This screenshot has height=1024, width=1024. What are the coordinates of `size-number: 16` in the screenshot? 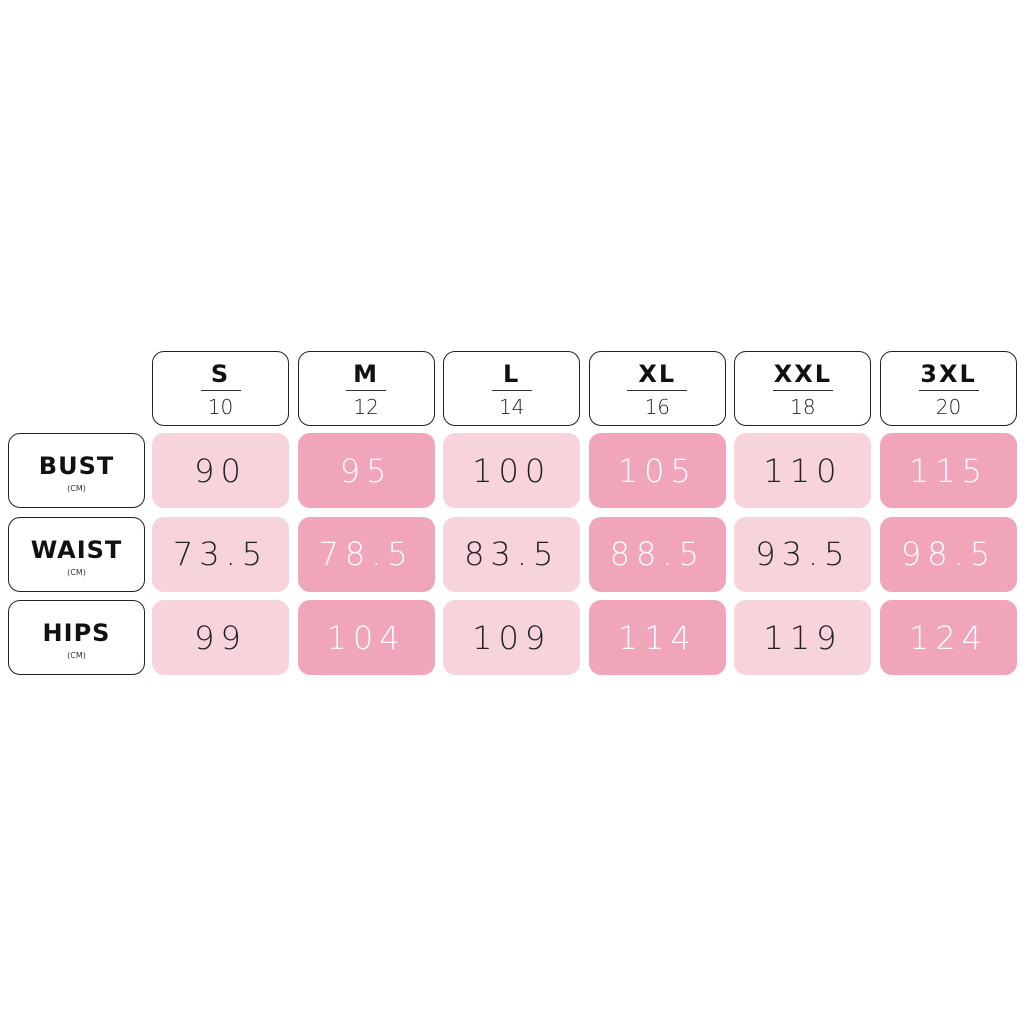 It's located at (657, 407).